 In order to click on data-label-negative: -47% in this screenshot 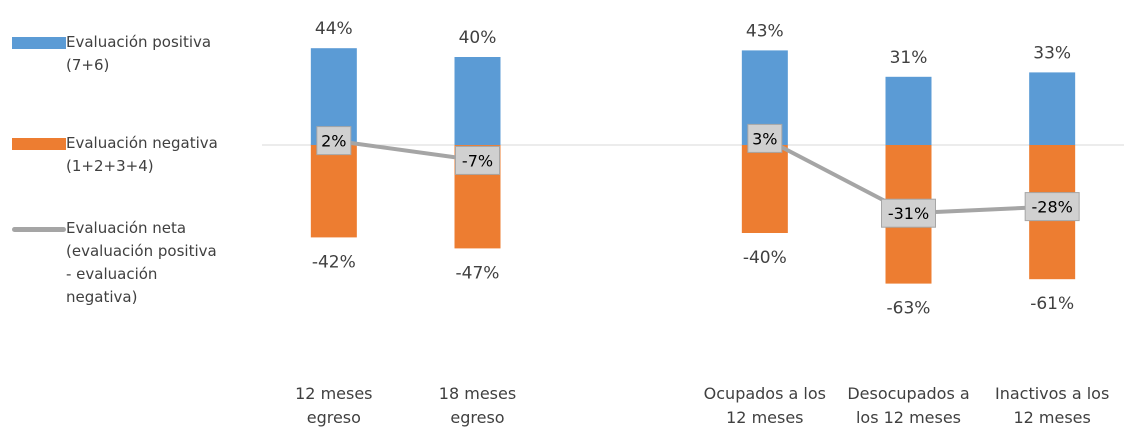, I will do `click(478, 273)`.